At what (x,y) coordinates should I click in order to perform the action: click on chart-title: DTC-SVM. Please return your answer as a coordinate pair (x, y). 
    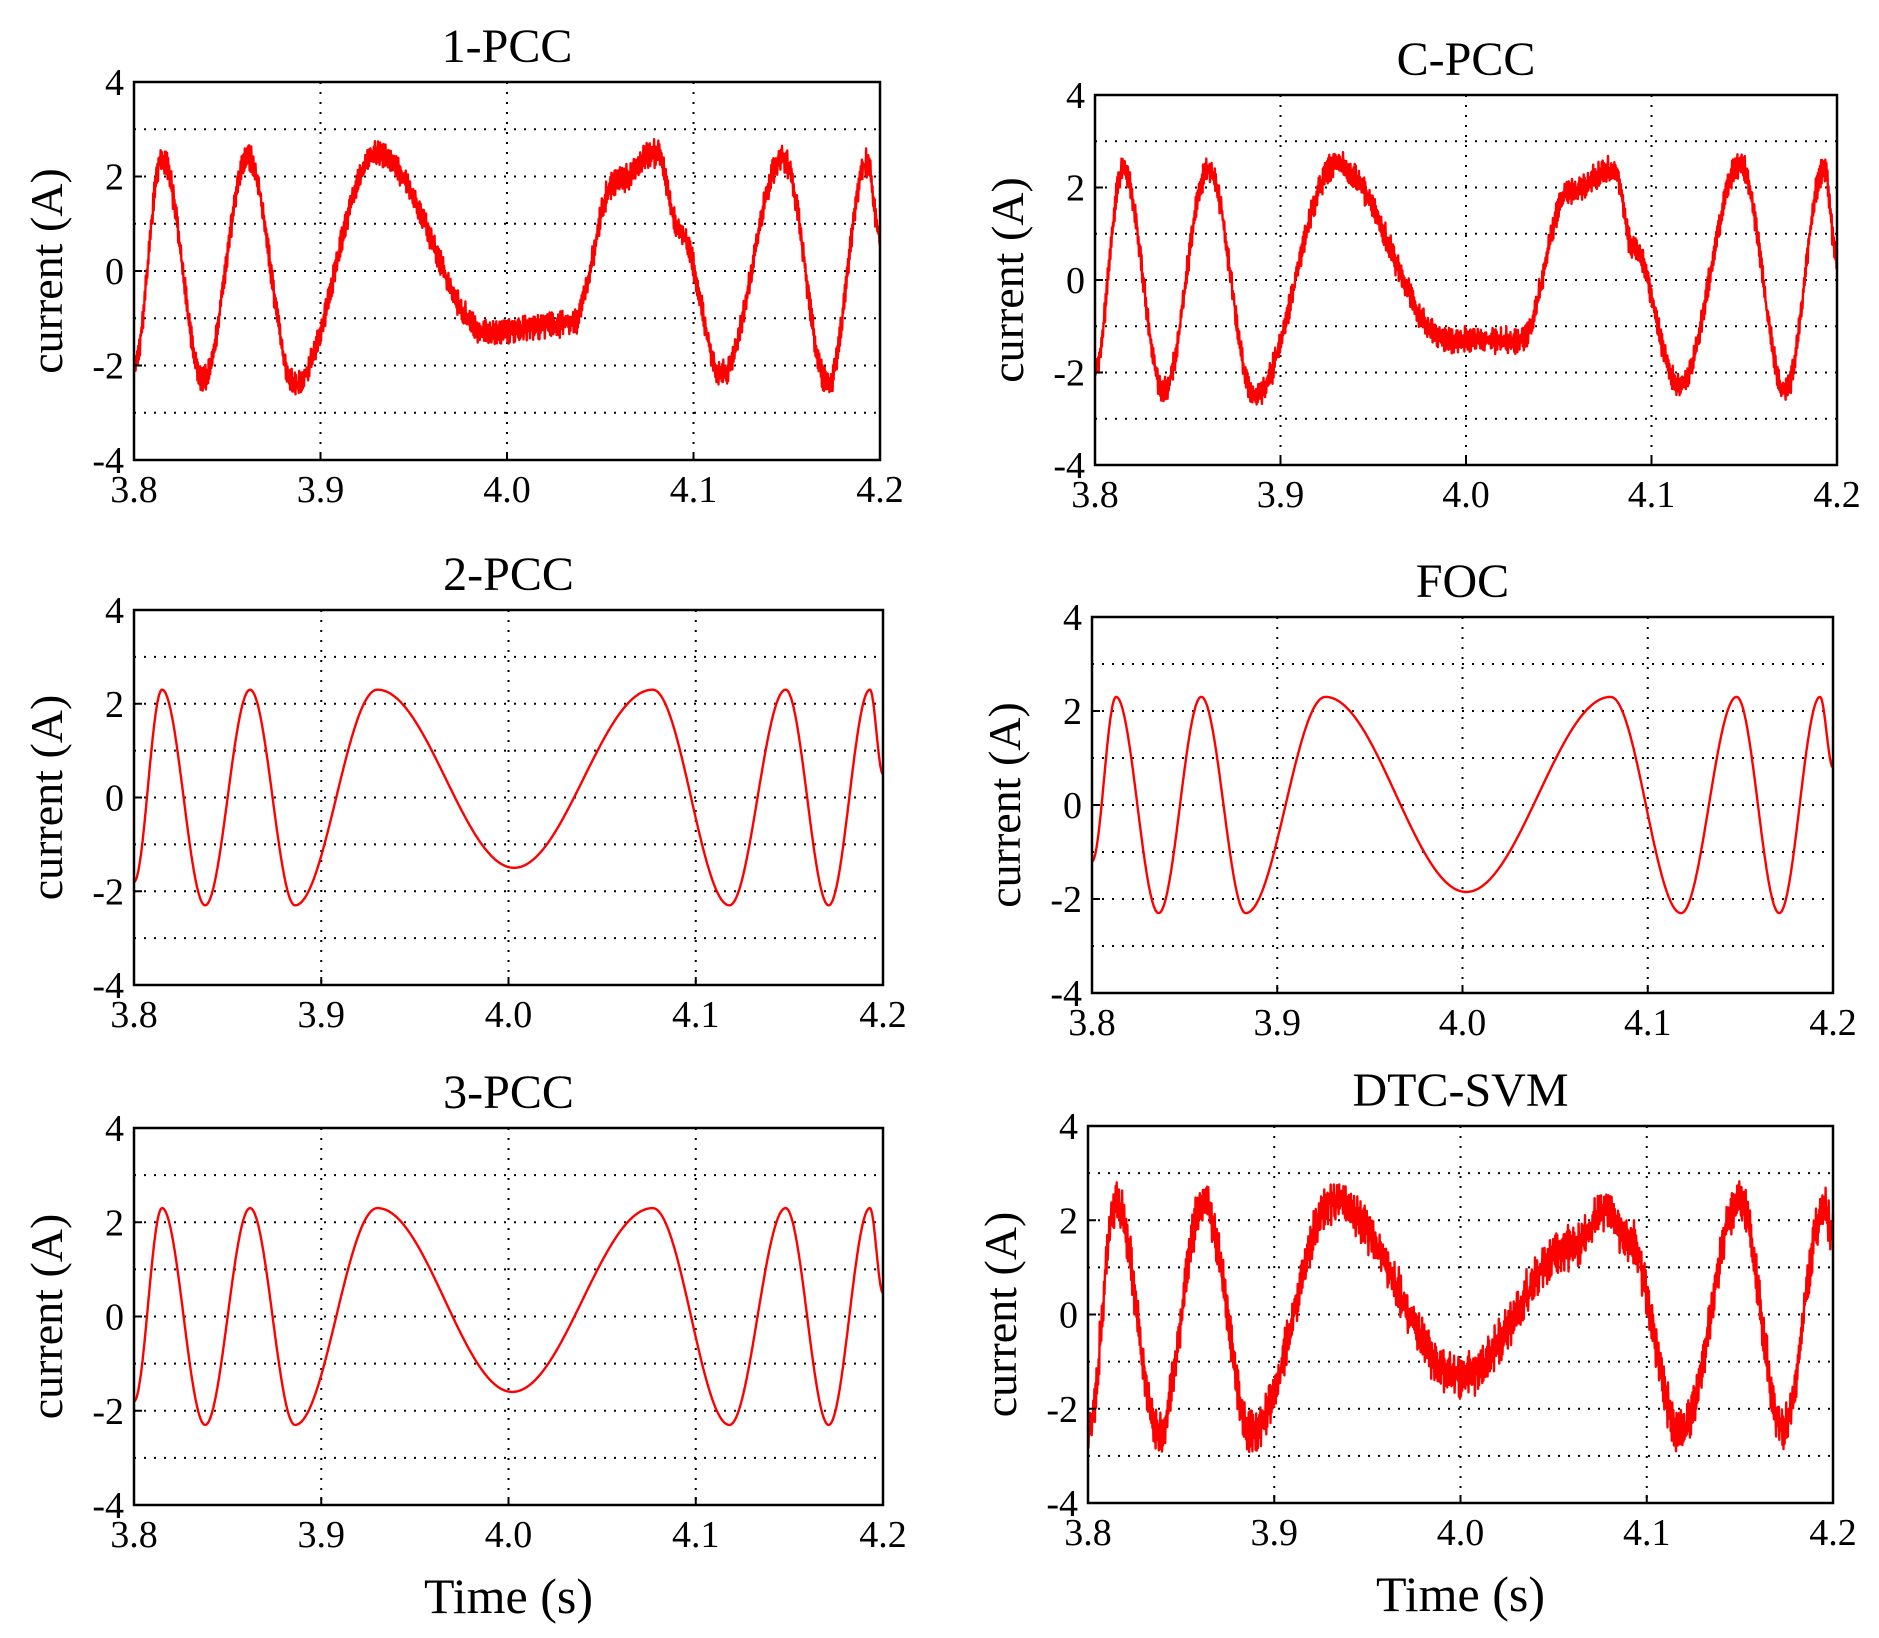
    Looking at the image, I should click on (1460, 1090).